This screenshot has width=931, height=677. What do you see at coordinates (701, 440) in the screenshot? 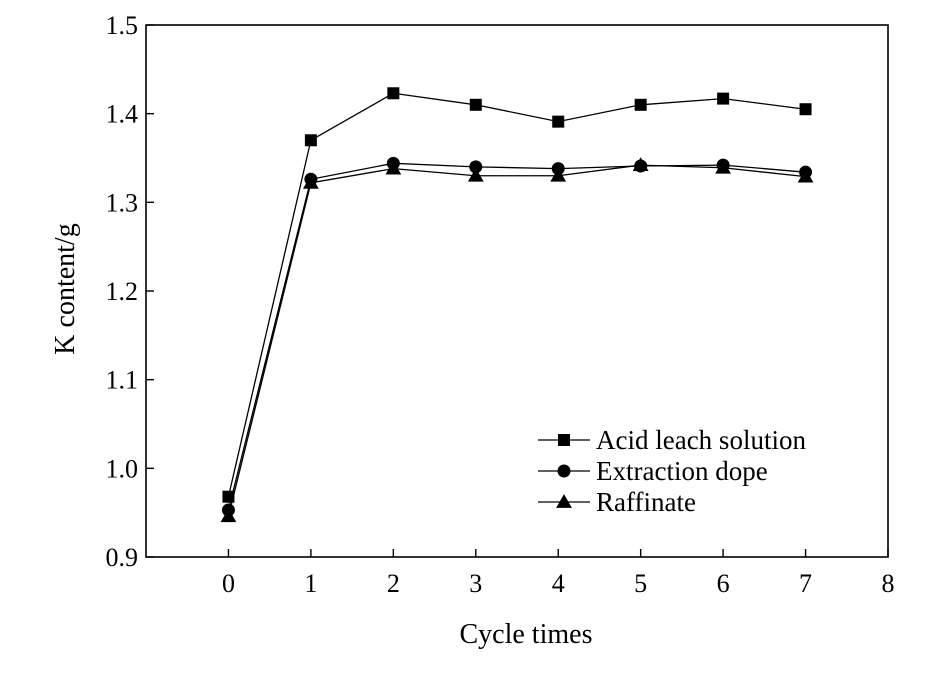
I see `legend-label: Acid leach solution` at bounding box center [701, 440].